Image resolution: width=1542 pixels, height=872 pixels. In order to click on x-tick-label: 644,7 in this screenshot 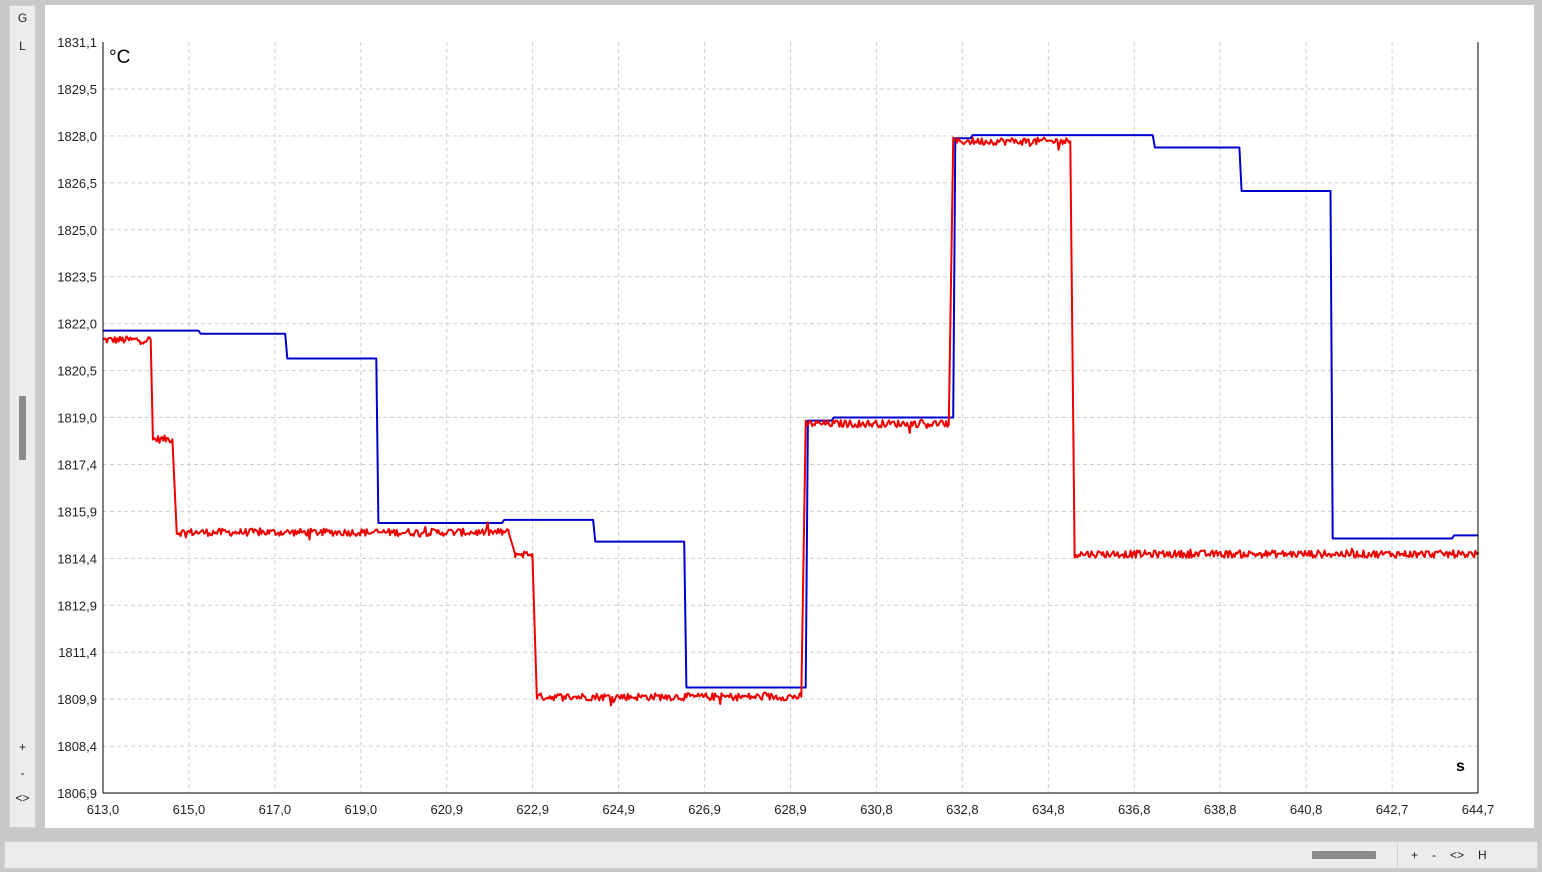, I will do `click(1478, 809)`.